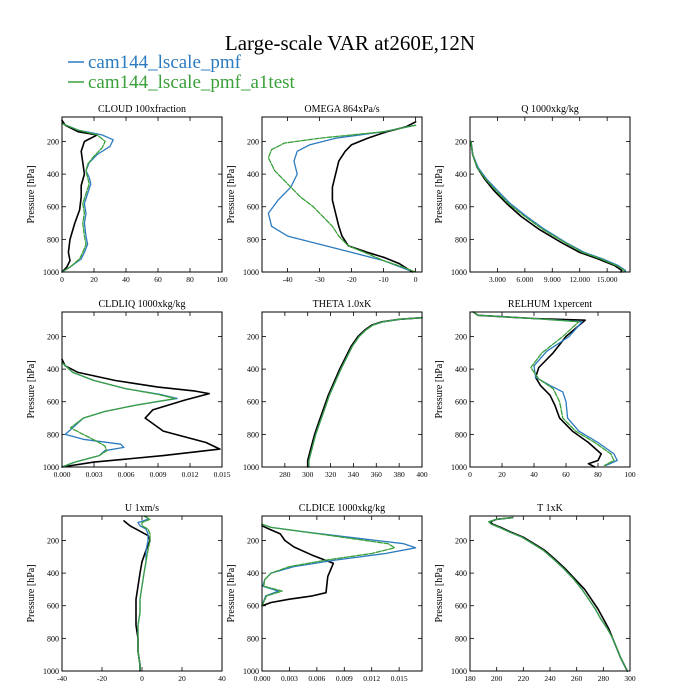 The height and width of the screenshot is (700, 700). I want to click on panel-title: Q 1000xkg/kg, so click(550, 109).